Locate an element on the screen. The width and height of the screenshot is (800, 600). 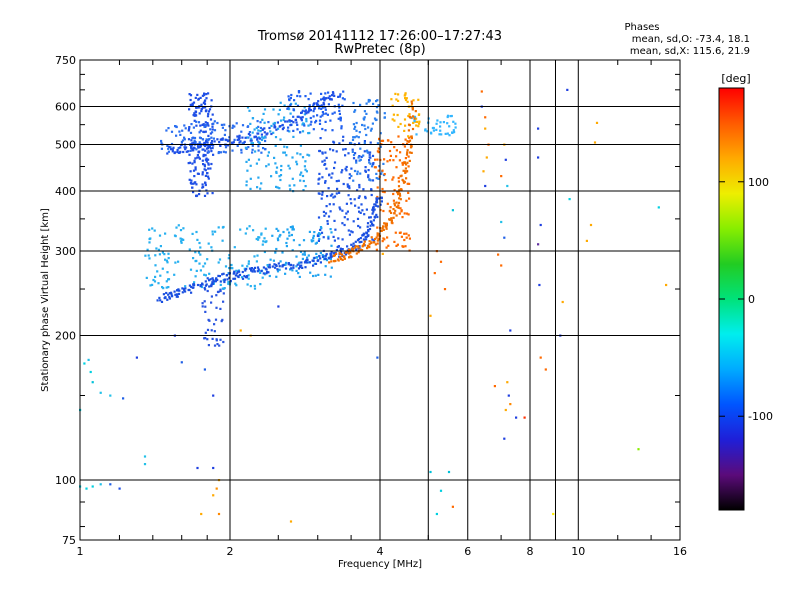
y-tick-label: 750 is located at coordinates (65, 60).